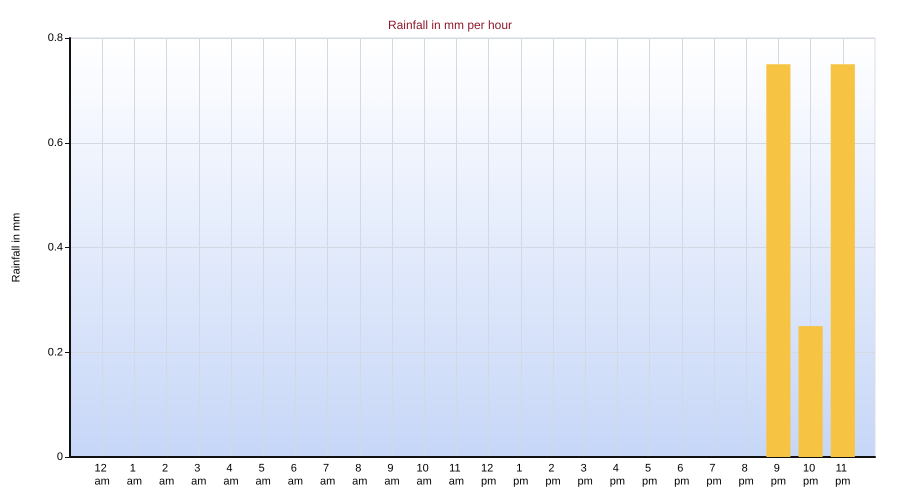  I want to click on y-tick-label: 0.4, so click(55, 248).